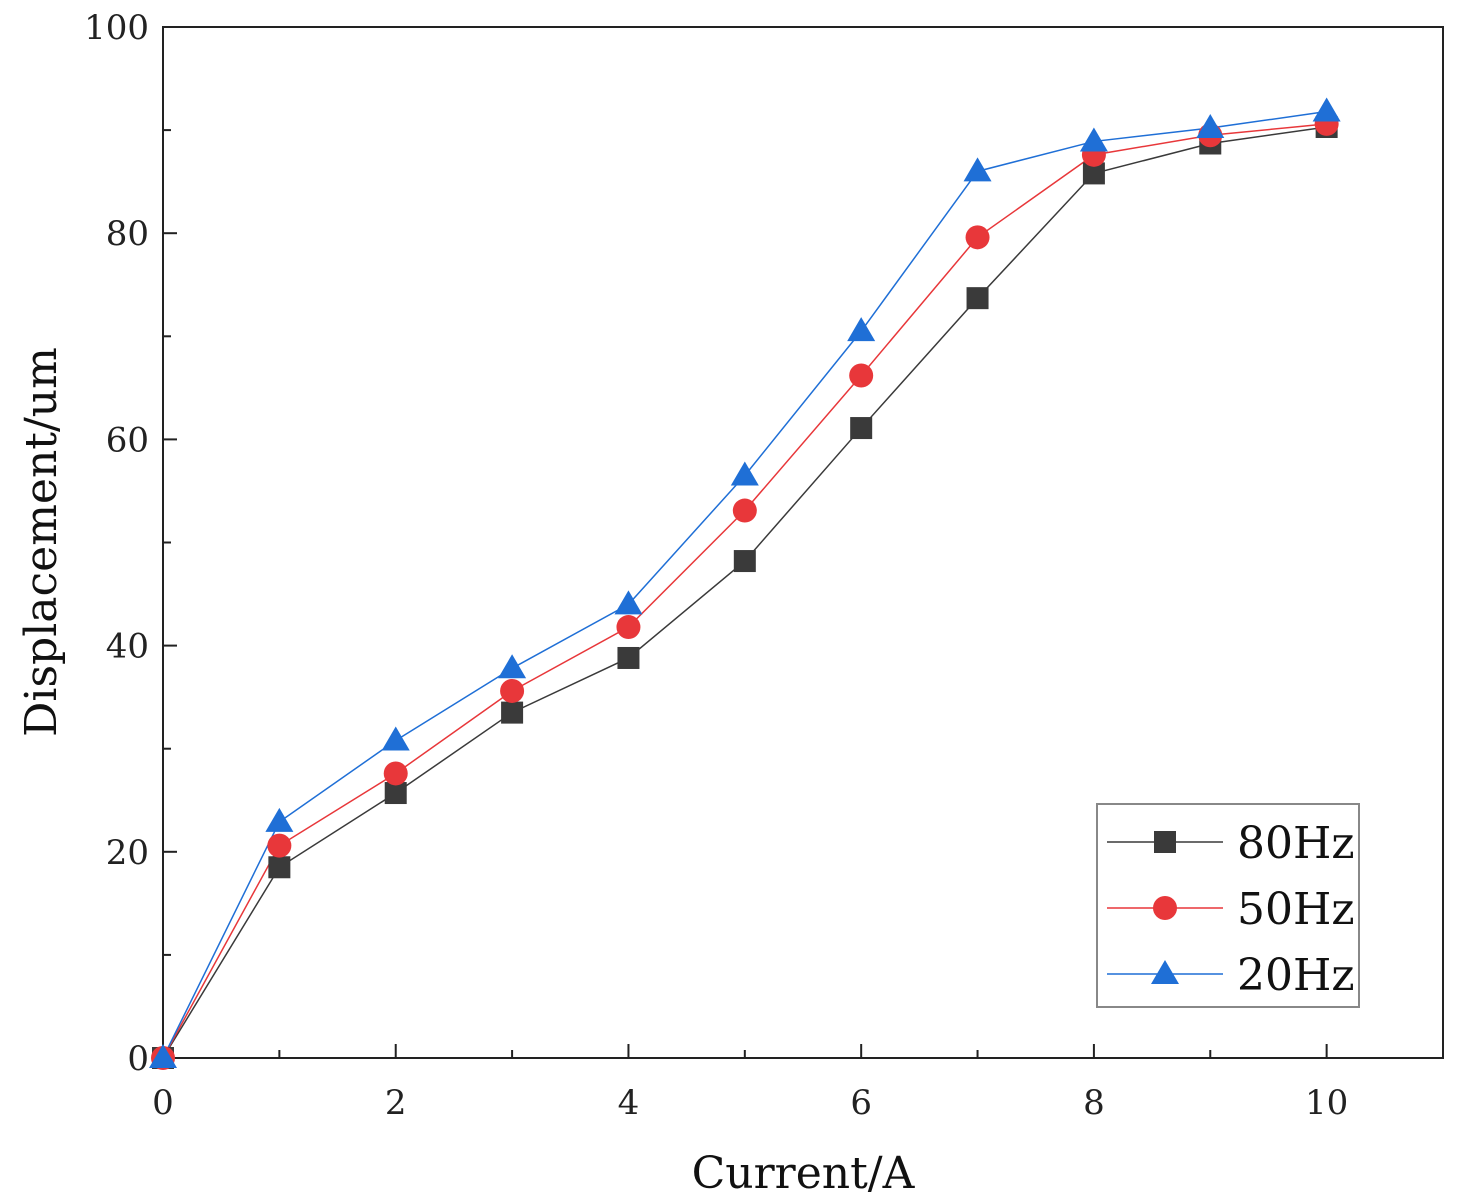 The image size is (1459, 1202). What do you see at coordinates (1296, 843) in the screenshot?
I see `legend-label-80Hz: 80Hz` at bounding box center [1296, 843].